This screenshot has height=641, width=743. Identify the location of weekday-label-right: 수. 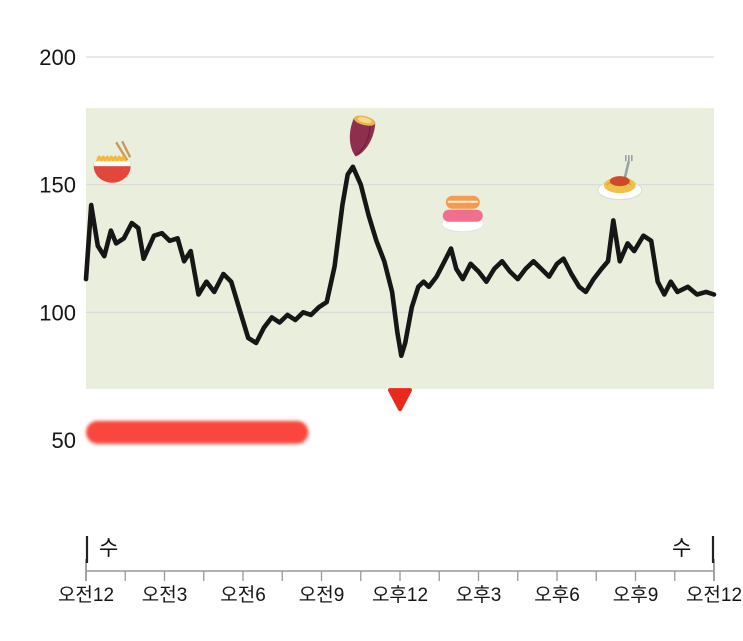
(682, 548).